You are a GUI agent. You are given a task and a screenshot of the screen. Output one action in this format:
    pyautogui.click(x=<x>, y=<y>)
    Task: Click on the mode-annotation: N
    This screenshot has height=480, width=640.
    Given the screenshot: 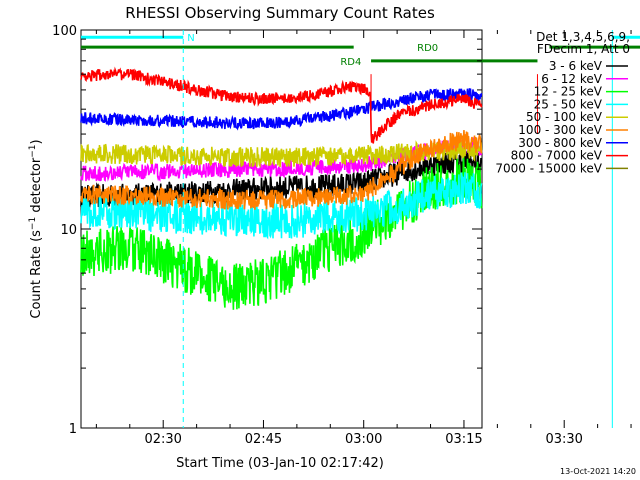 What is the action you would take?
    pyautogui.click(x=190, y=38)
    